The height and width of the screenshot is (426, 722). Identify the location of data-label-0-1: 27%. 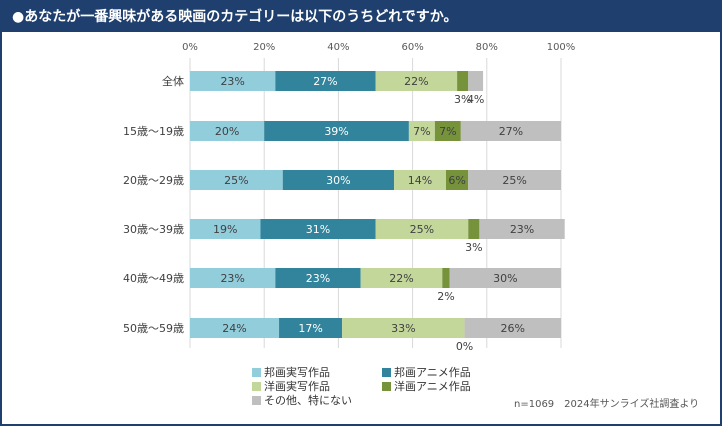
(325, 81).